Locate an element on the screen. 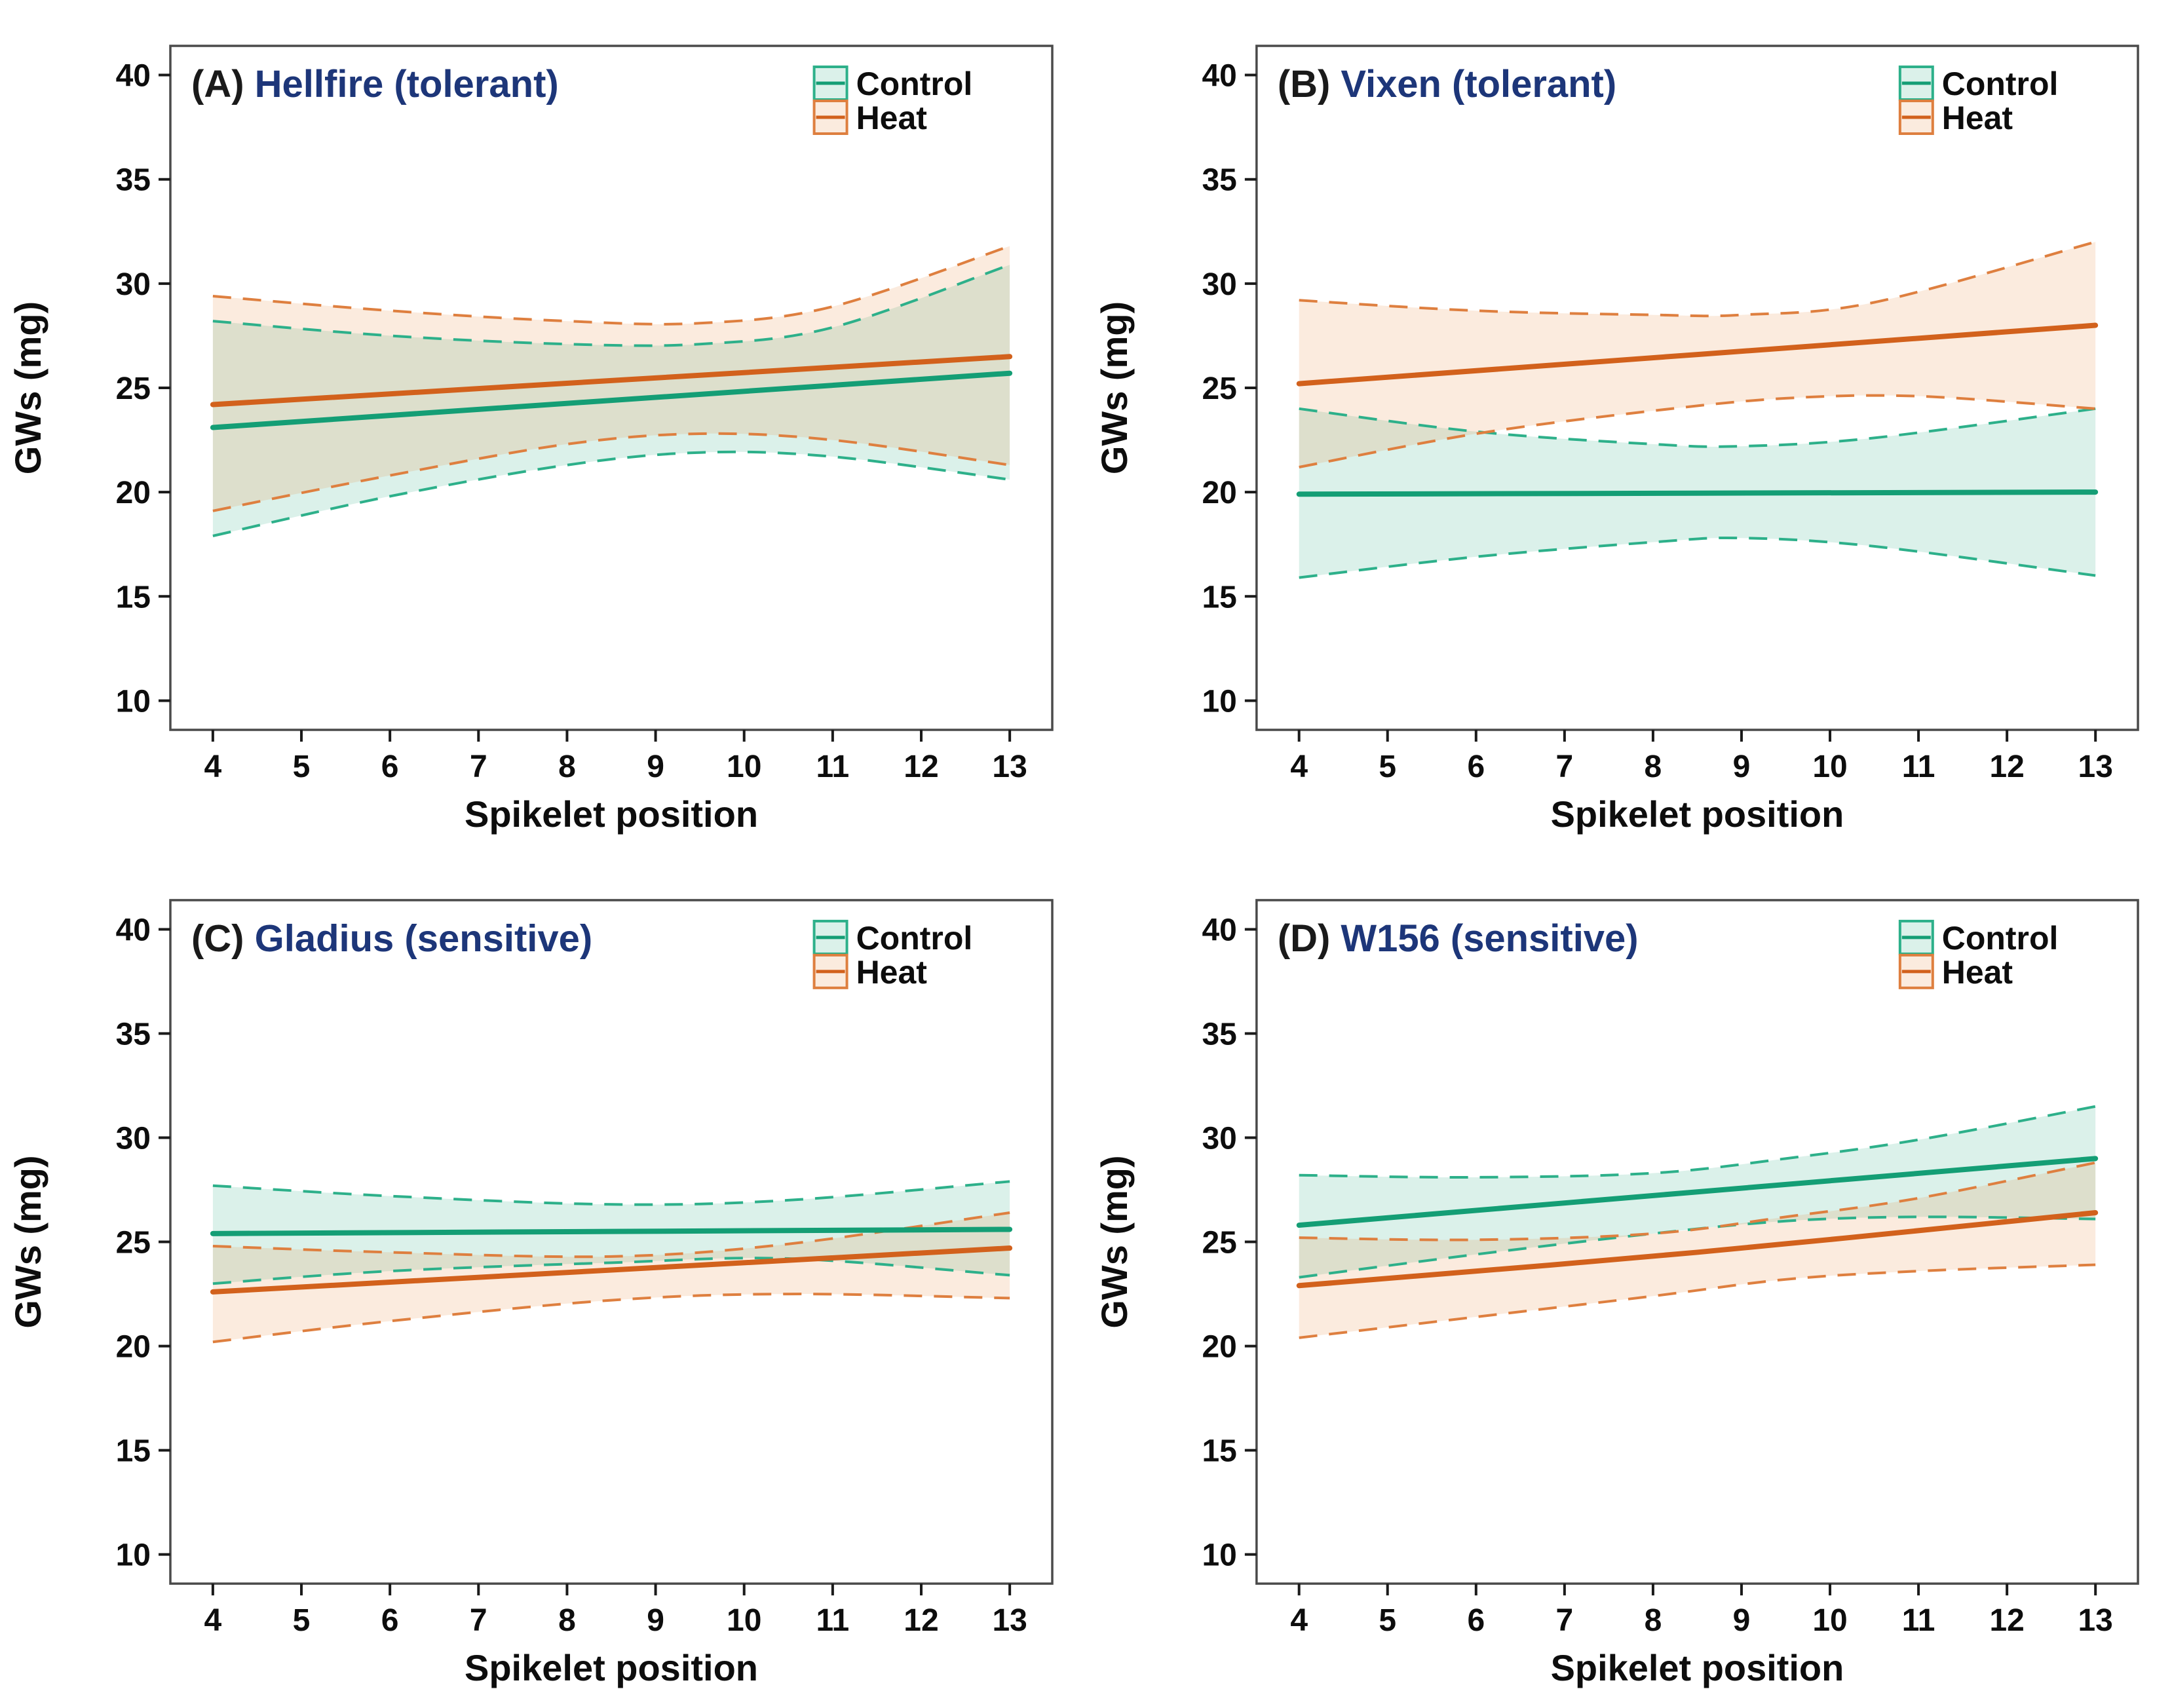 The image size is (2172, 1708). ci-edge-upper-heat is located at coordinates (1697, 279).